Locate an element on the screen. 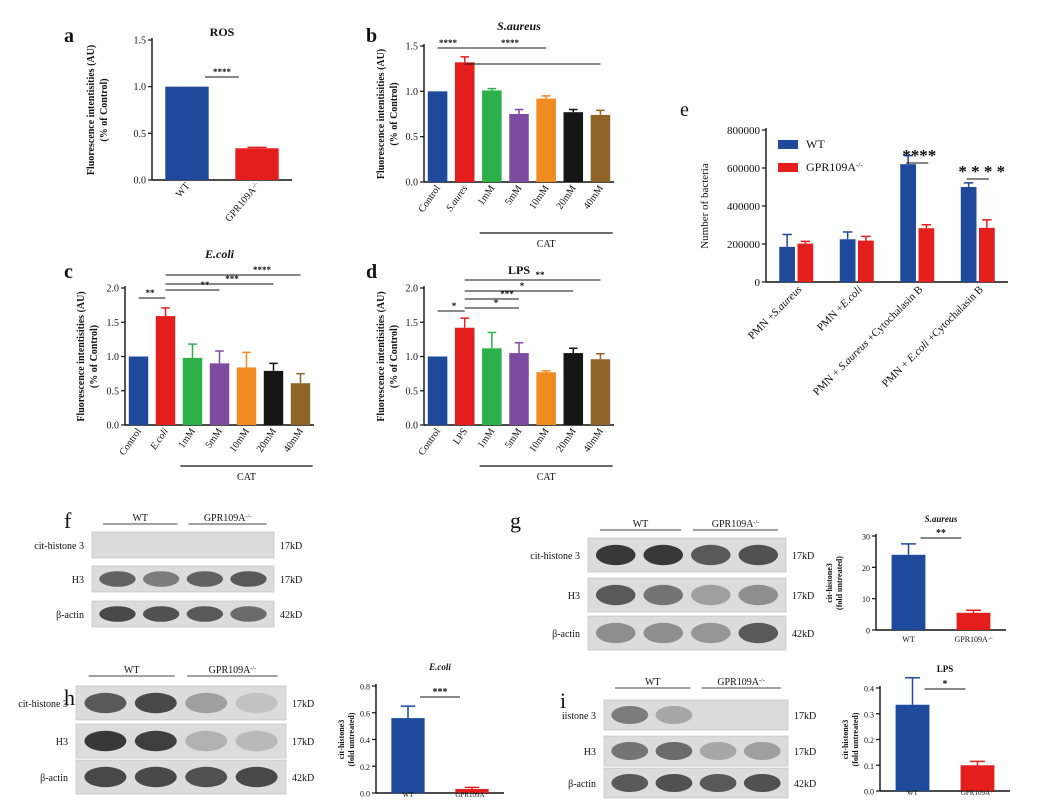 Image resolution: width=1048 pixels, height=808 pixels. x-tick-label: PMN +E.coli is located at coordinates (840, 309).